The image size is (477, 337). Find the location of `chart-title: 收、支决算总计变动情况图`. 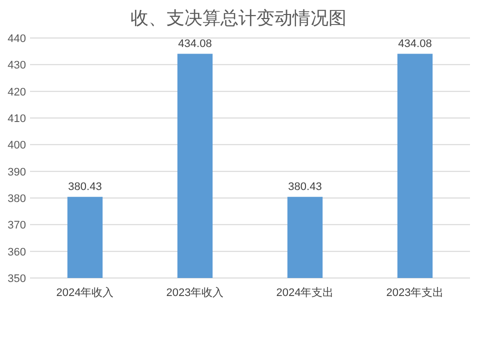

chart-title: 收、支决算总计变动情况图 is located at coordinates (238, 18).